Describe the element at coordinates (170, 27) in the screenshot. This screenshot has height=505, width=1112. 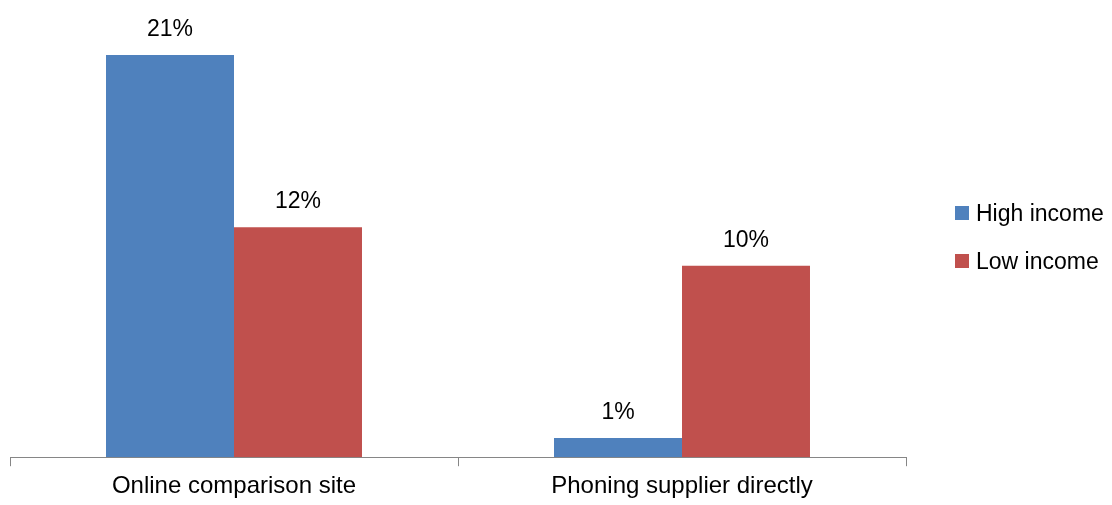
I see `data-label: 21%` at that location.